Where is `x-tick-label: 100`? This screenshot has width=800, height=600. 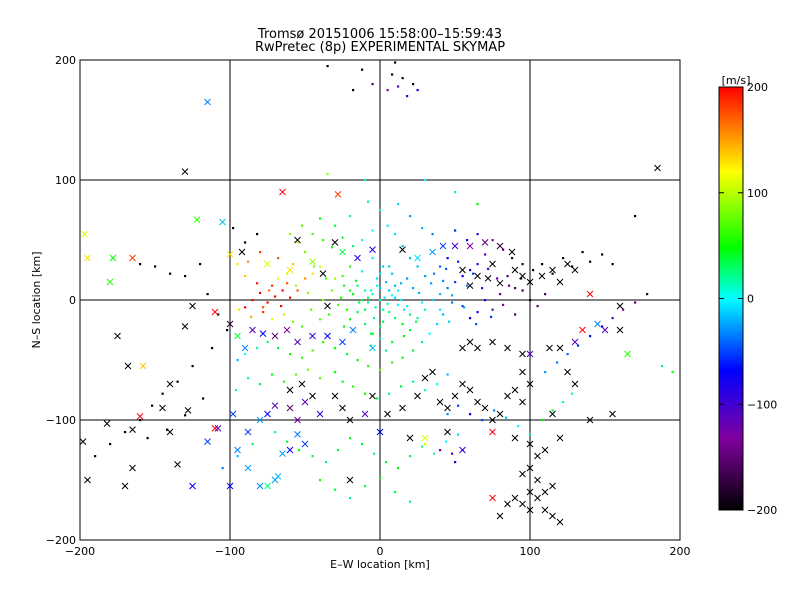 x-tick-label: 100 is located at coordinates (530, 551).